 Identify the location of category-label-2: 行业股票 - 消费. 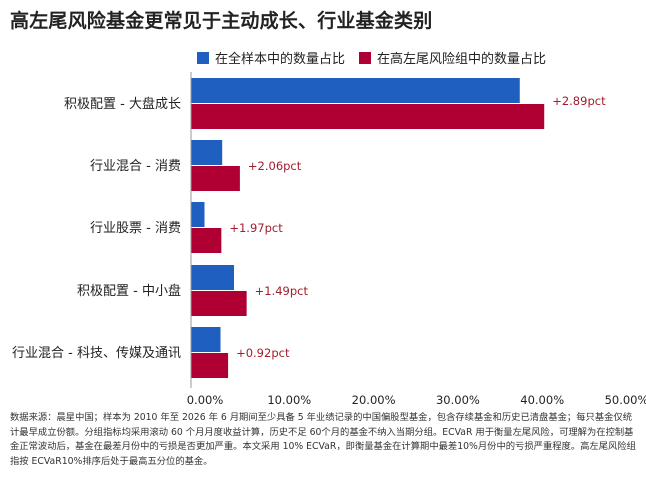
(135, 228).